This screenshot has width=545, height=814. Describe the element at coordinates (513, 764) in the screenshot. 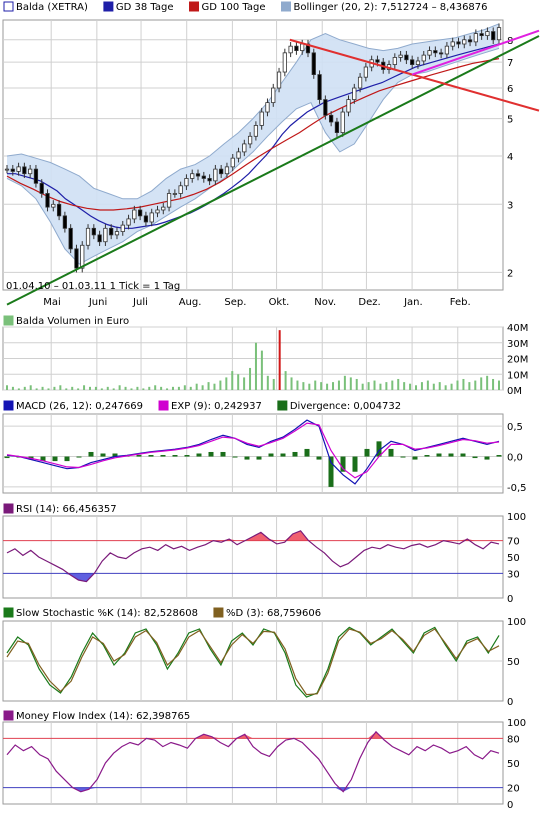

I see `mfi-y-tick-label: 50` at that location.